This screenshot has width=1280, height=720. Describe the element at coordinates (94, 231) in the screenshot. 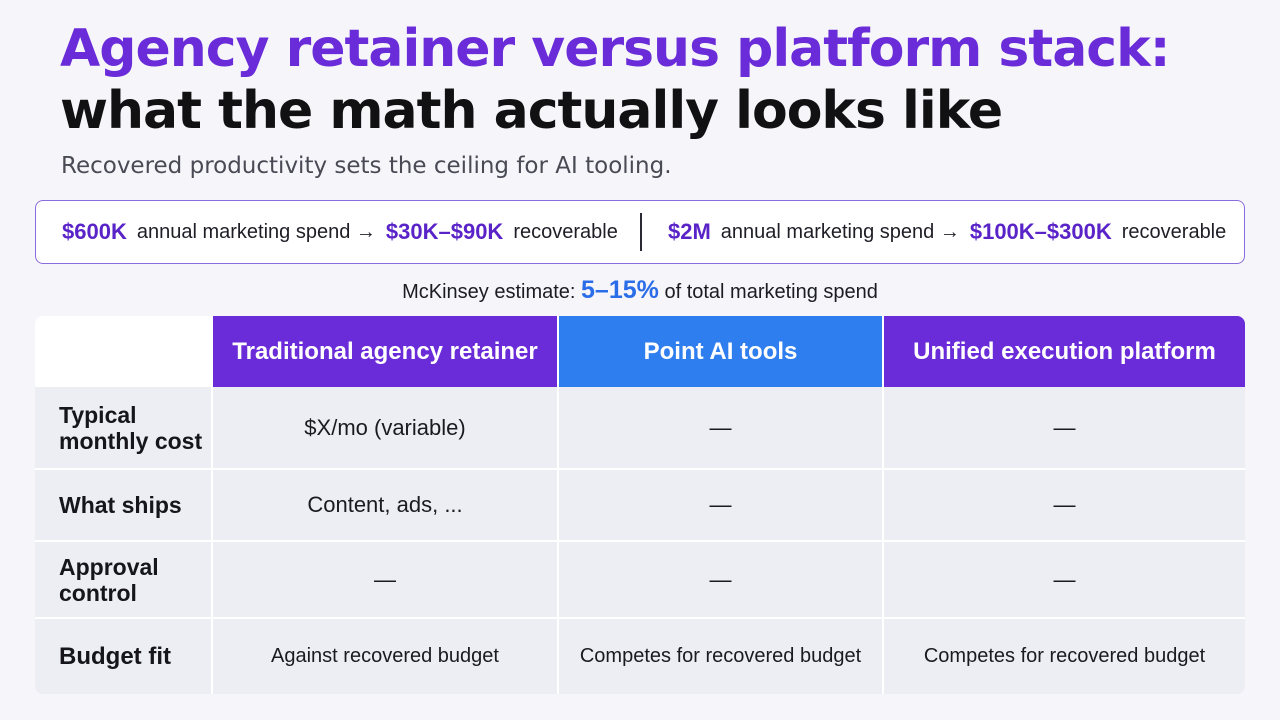

I see `banner-left-spend: $600K` at that location.